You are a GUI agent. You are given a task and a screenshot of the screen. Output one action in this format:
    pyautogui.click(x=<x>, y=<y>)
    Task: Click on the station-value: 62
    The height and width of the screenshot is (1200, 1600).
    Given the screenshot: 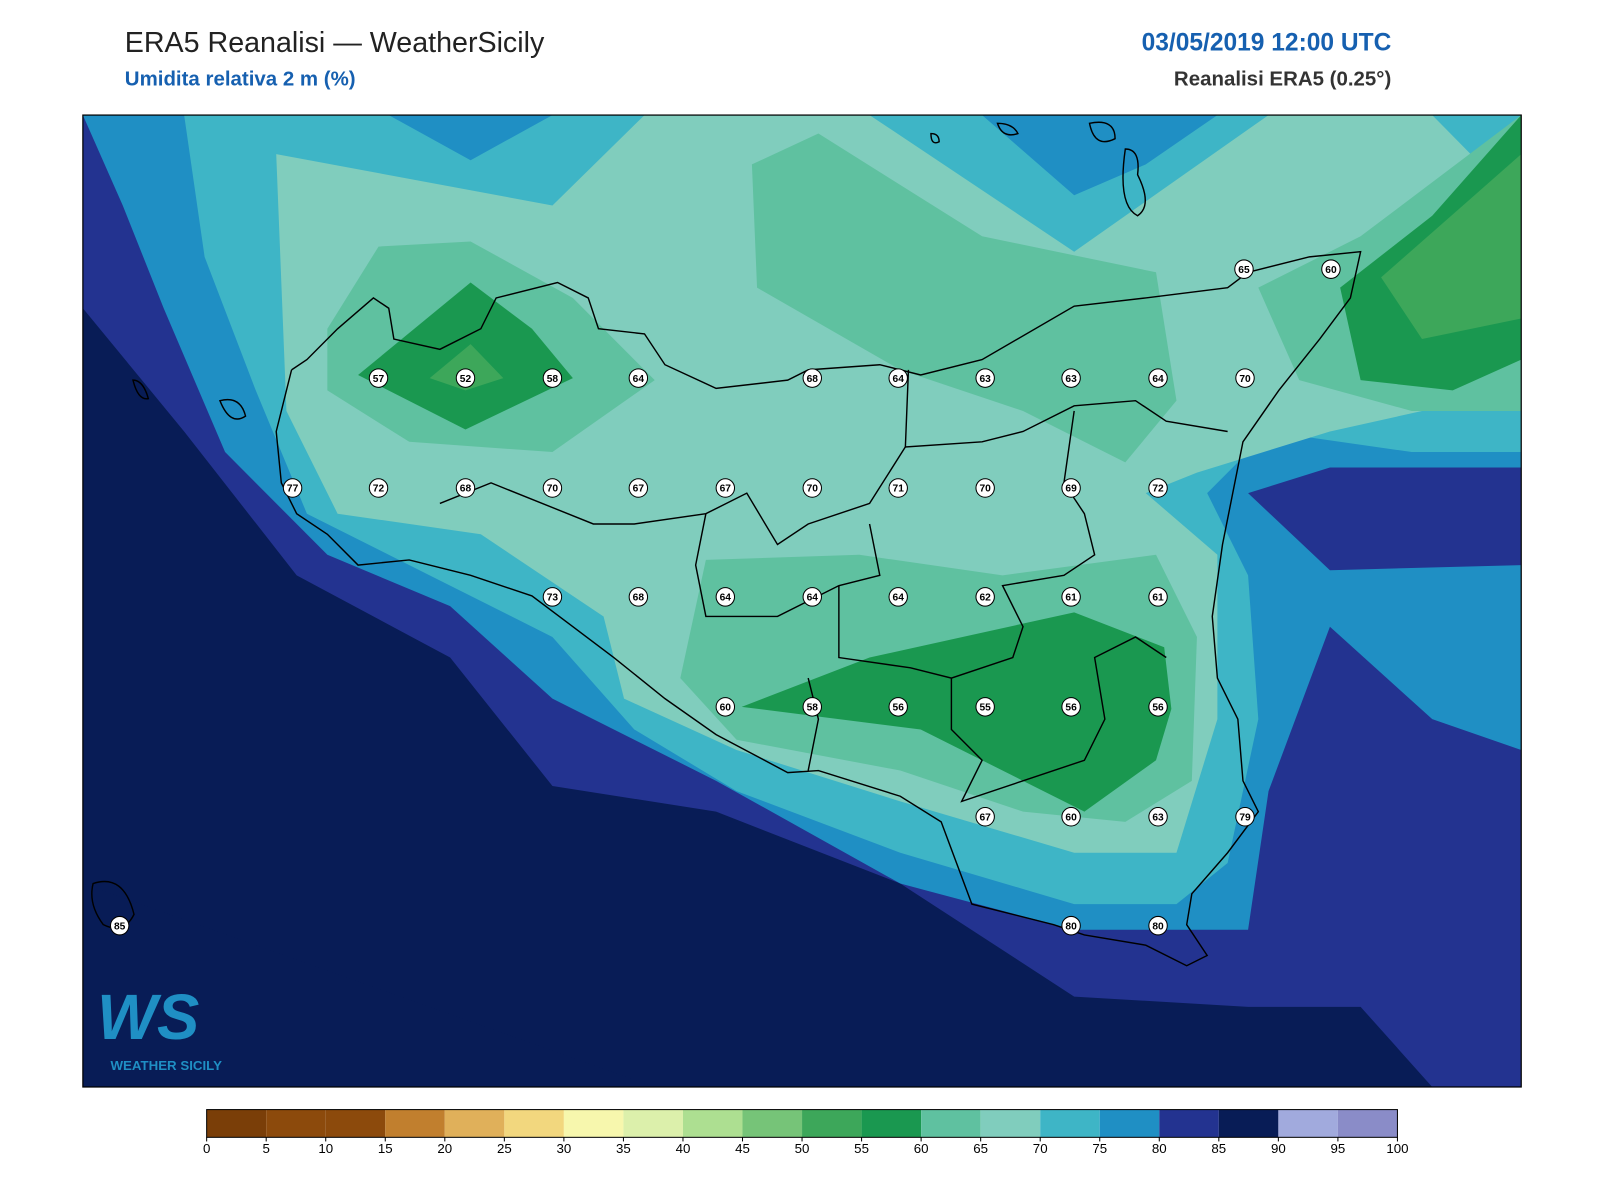 What is the action you would take?
    pyautogui.click(x=985, y=598)
    